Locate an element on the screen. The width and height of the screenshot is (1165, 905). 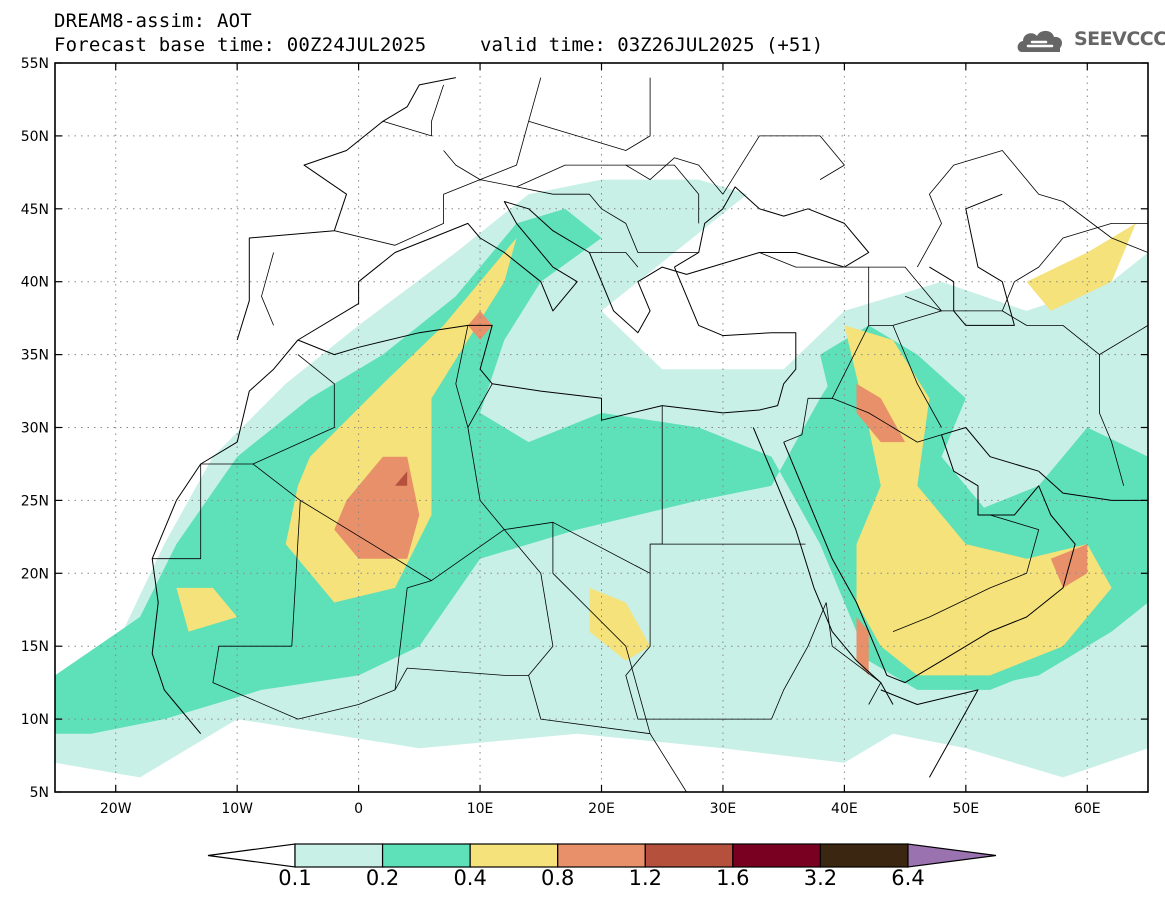
lon-label-0: 20W is located at coordinates (116, 809).